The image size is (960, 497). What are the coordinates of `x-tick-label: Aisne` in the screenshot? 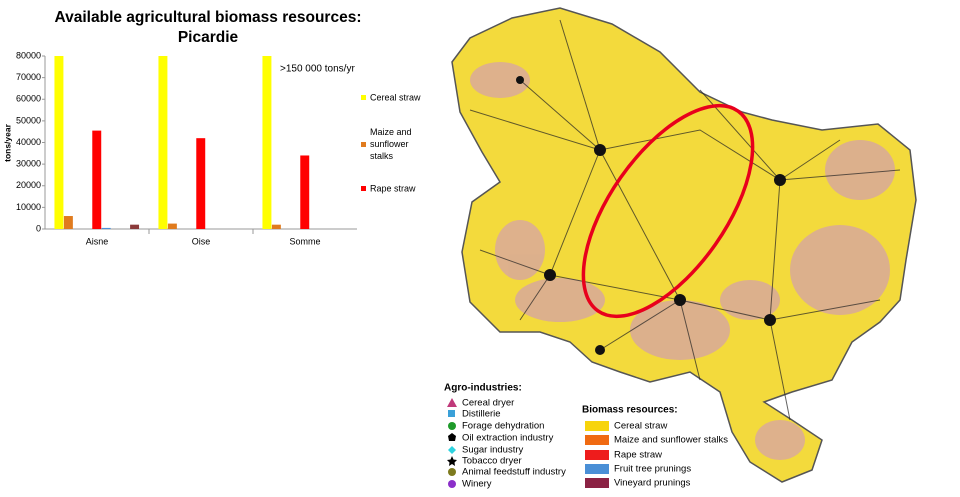 It's located at (97, 241).